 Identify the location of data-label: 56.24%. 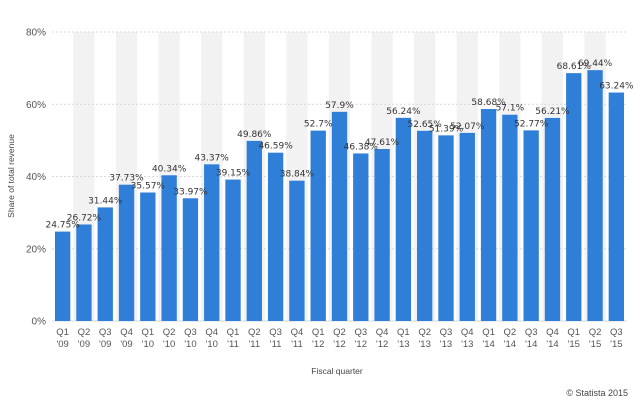
(403, 112).